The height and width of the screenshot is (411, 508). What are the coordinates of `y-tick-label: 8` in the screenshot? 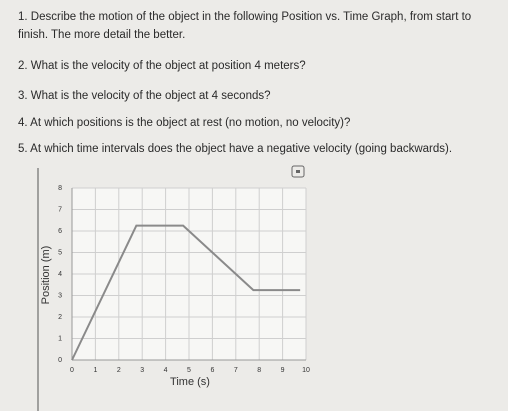 It's located at (60, 188).